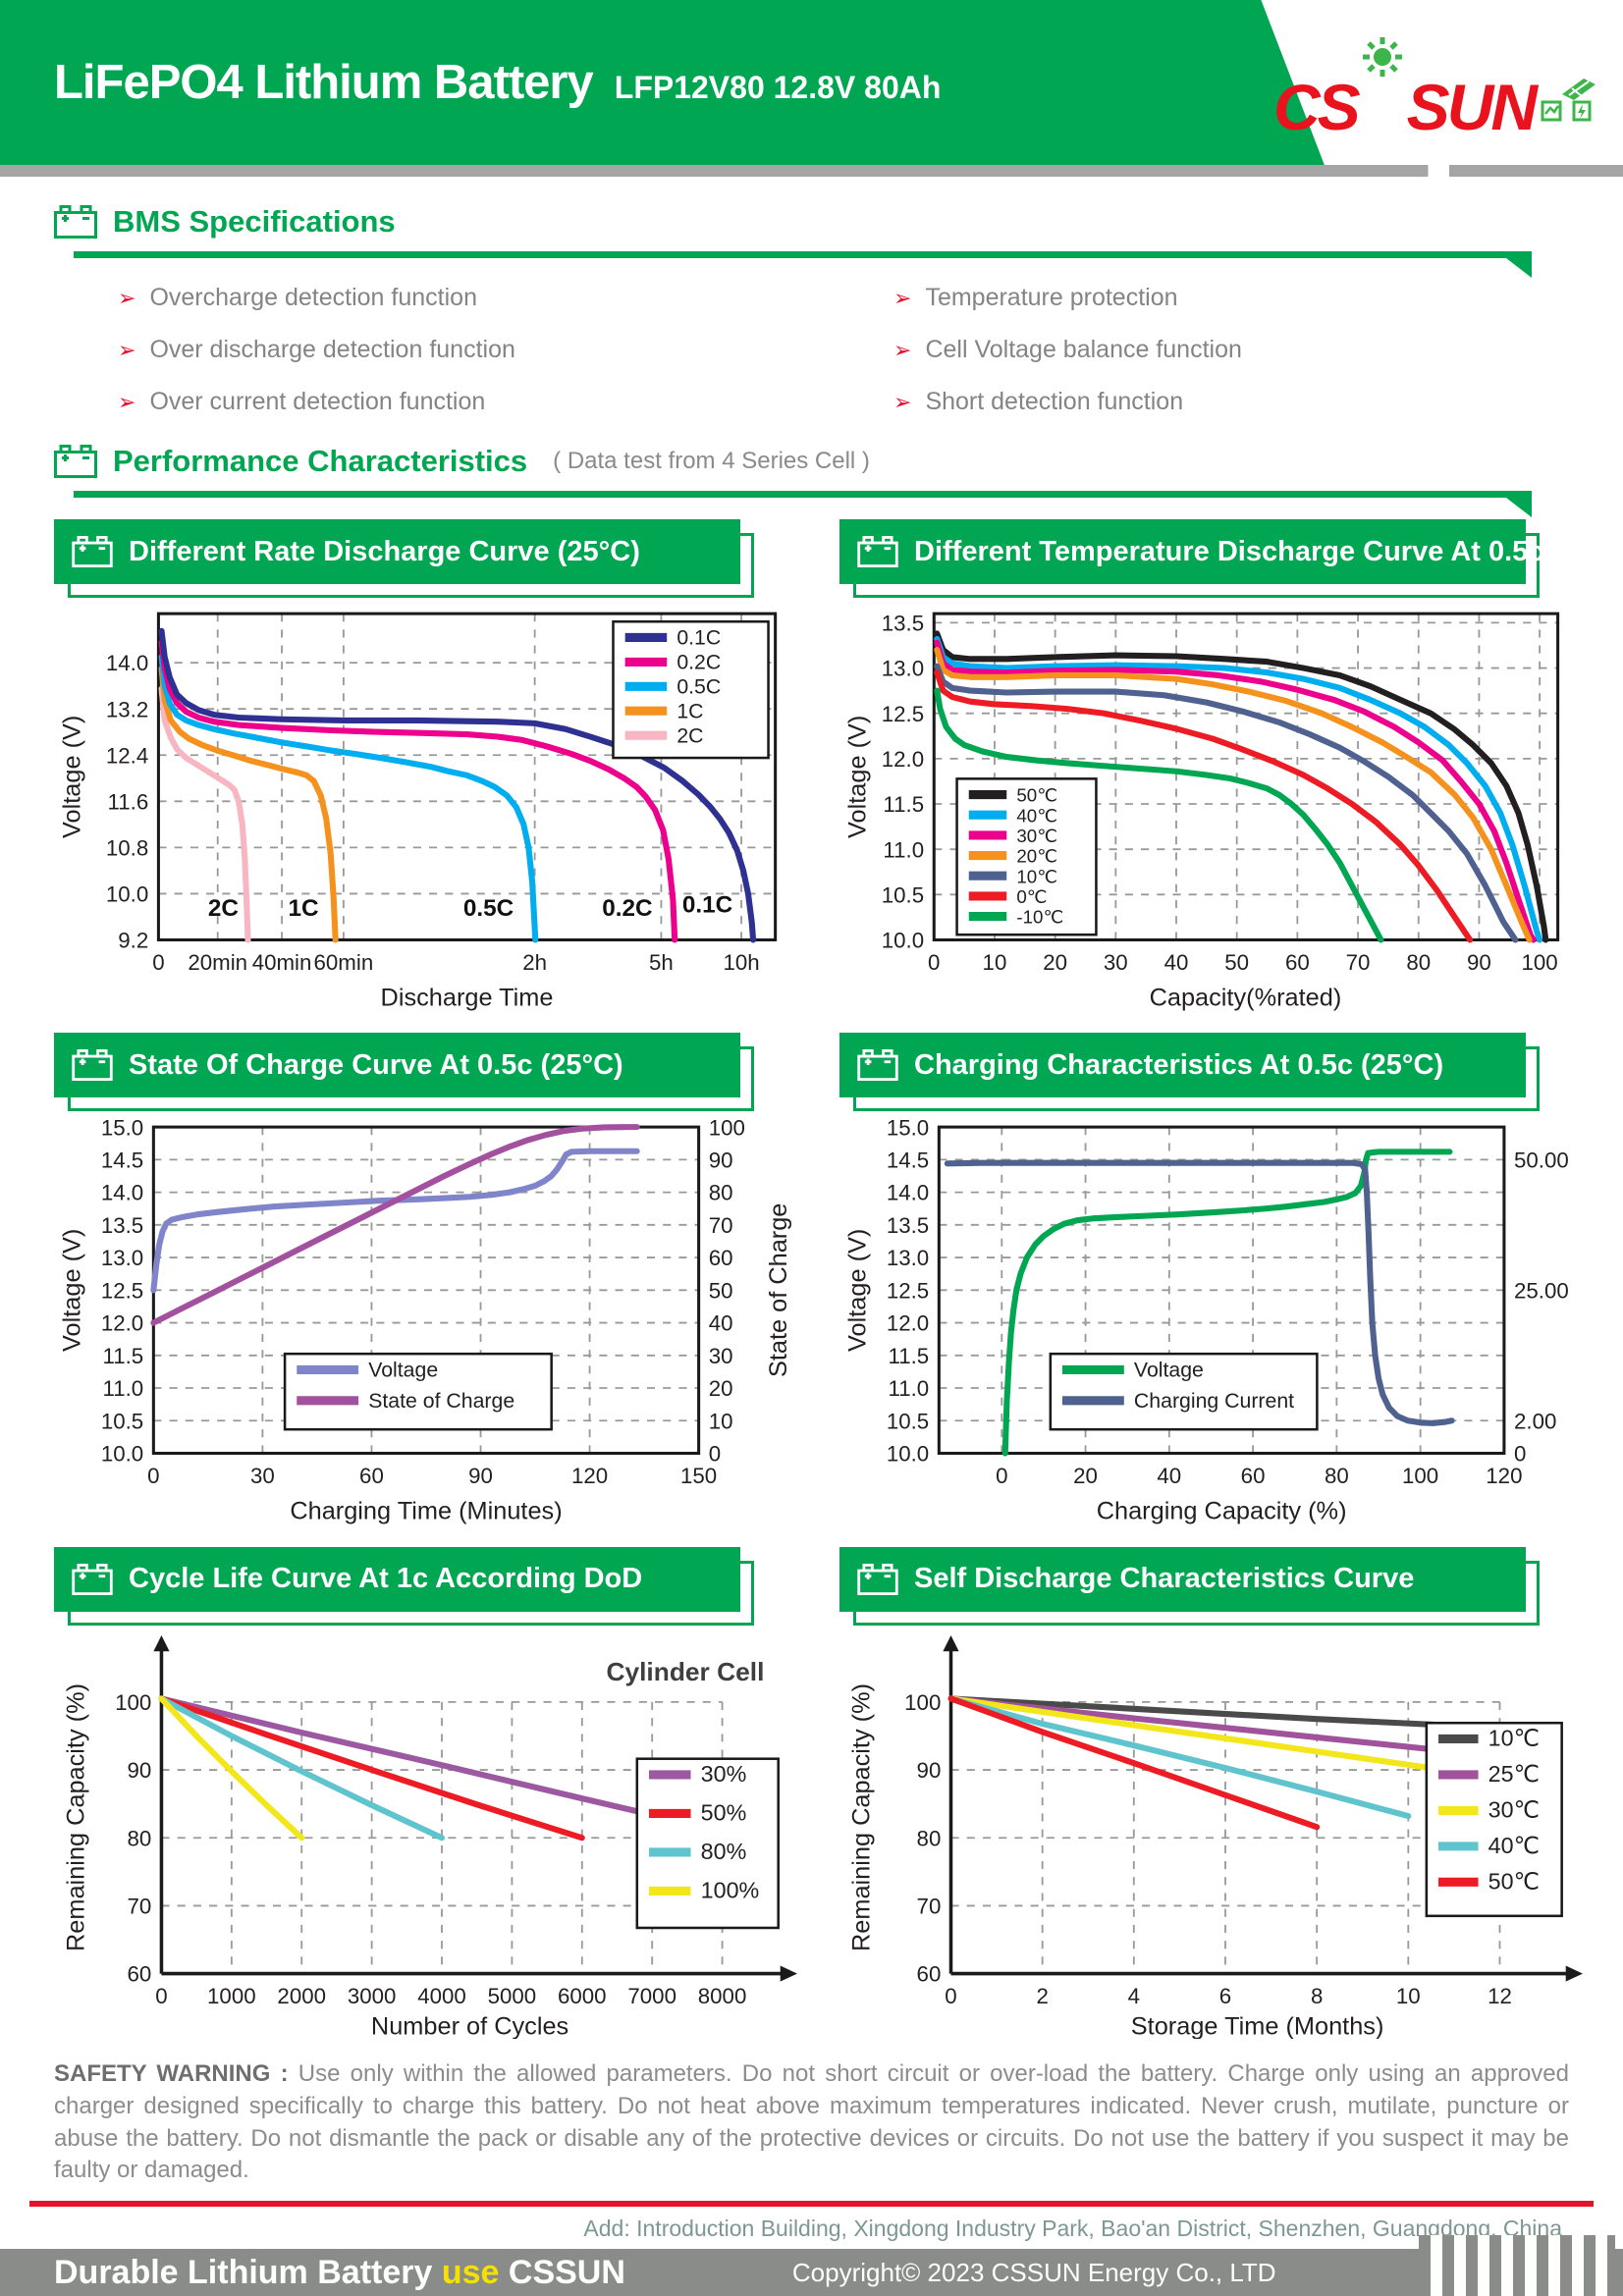 This screenshot has height=2296, width=1623. I want to click on chart-header: State Of Charge Curve At 0.5c (25°C), so click(405, 1072).